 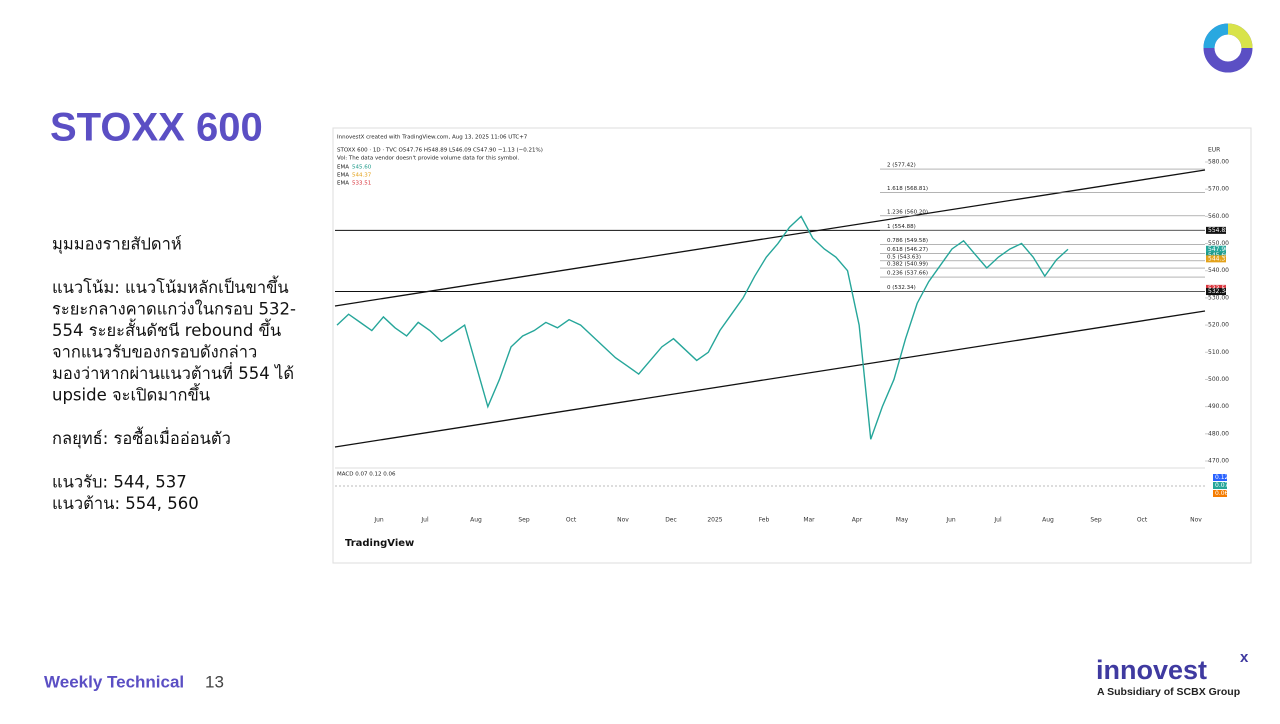 I want to click on ema-value: 545.60, so click(x=362, y=168).